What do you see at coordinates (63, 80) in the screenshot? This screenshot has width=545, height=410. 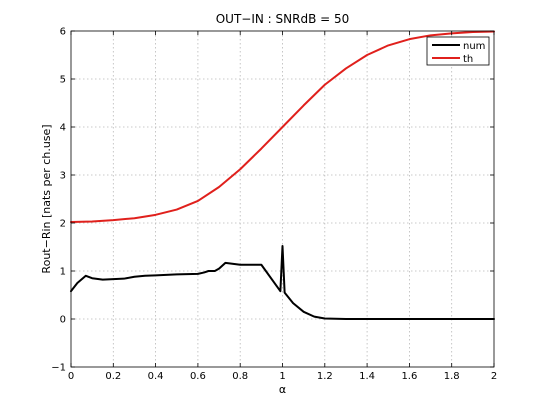 I see `y-tick-label: 5` at bounding box center [63, 80].